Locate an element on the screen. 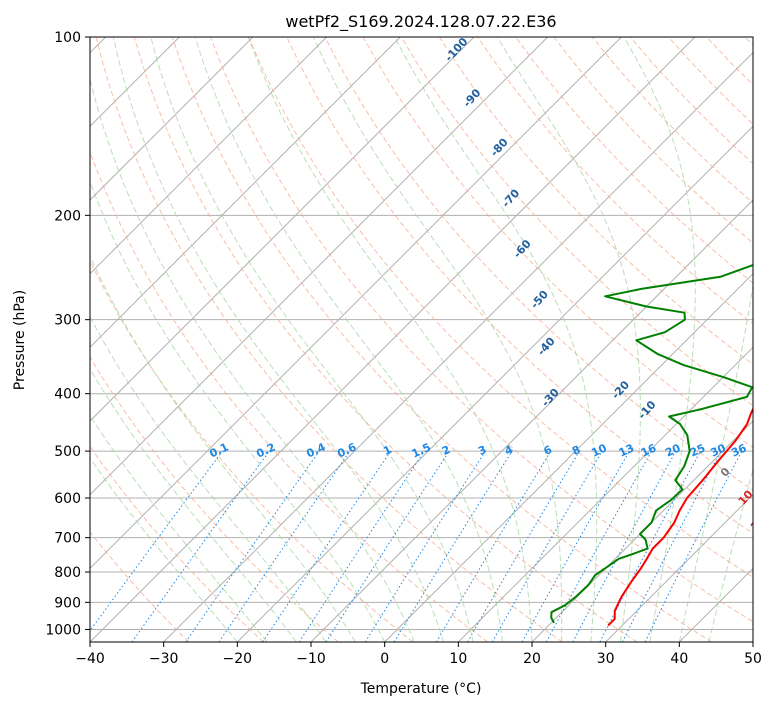  mixing-ratio-label: 13 is located at coordinates (626, 450).